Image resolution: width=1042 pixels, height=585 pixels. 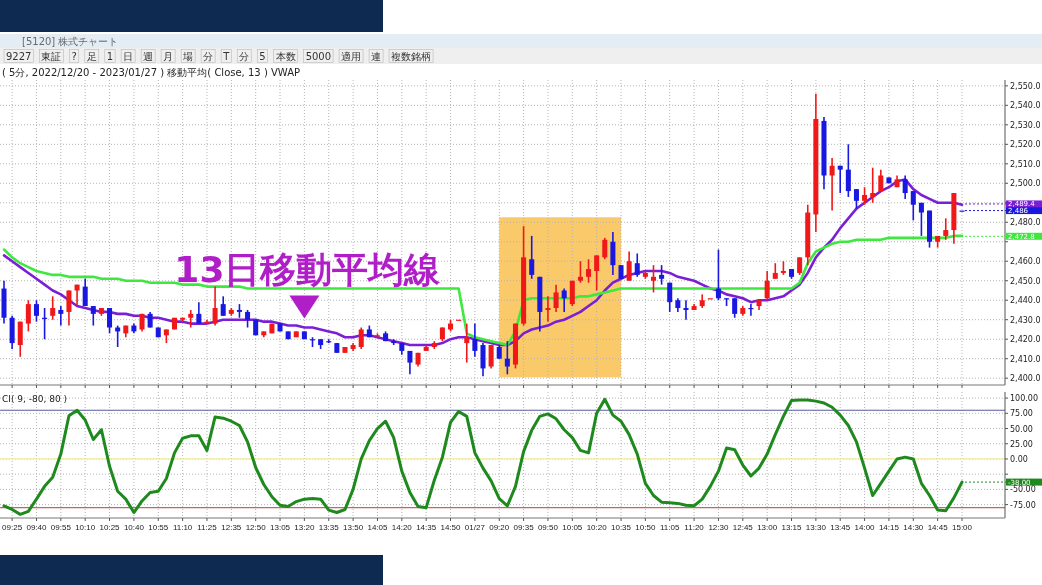 What do you see at coordinates (840, 527) in the screenshot?
I see `x-tick-label: 13:45` at bounding box center [840, 527].